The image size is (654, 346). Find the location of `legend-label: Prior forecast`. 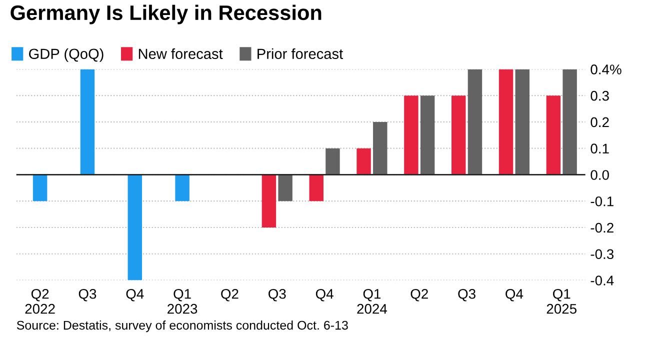

legend-label: Prior forecast is located at coordinates (300, 54).